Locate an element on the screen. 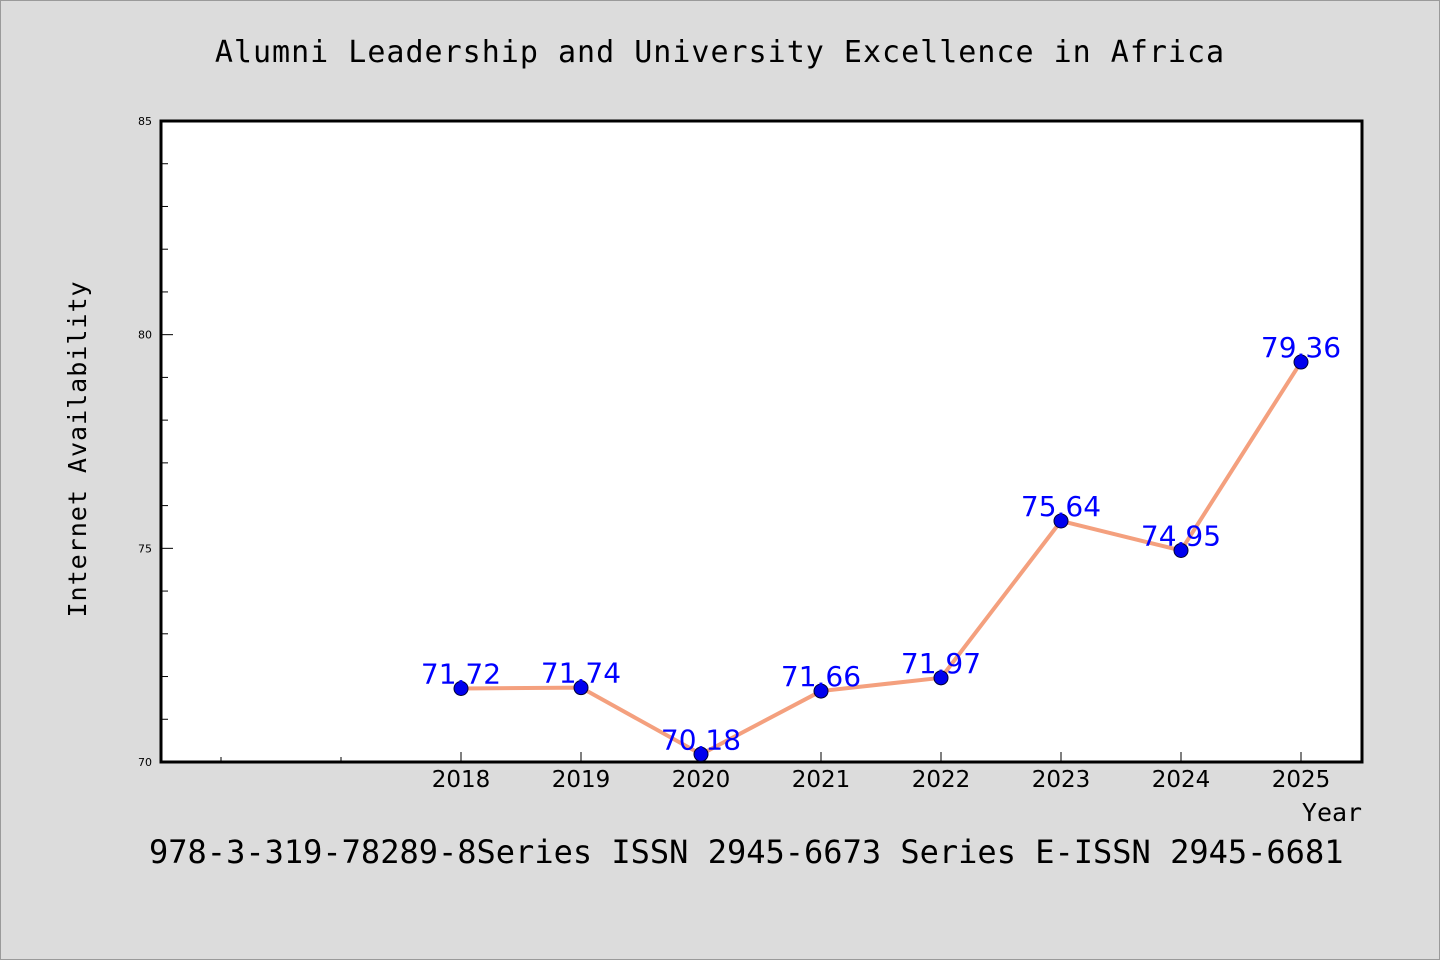 The width and height of the screenshot is (1440, 960). y-tick-label: 85 is located at coordinates (145, 121).